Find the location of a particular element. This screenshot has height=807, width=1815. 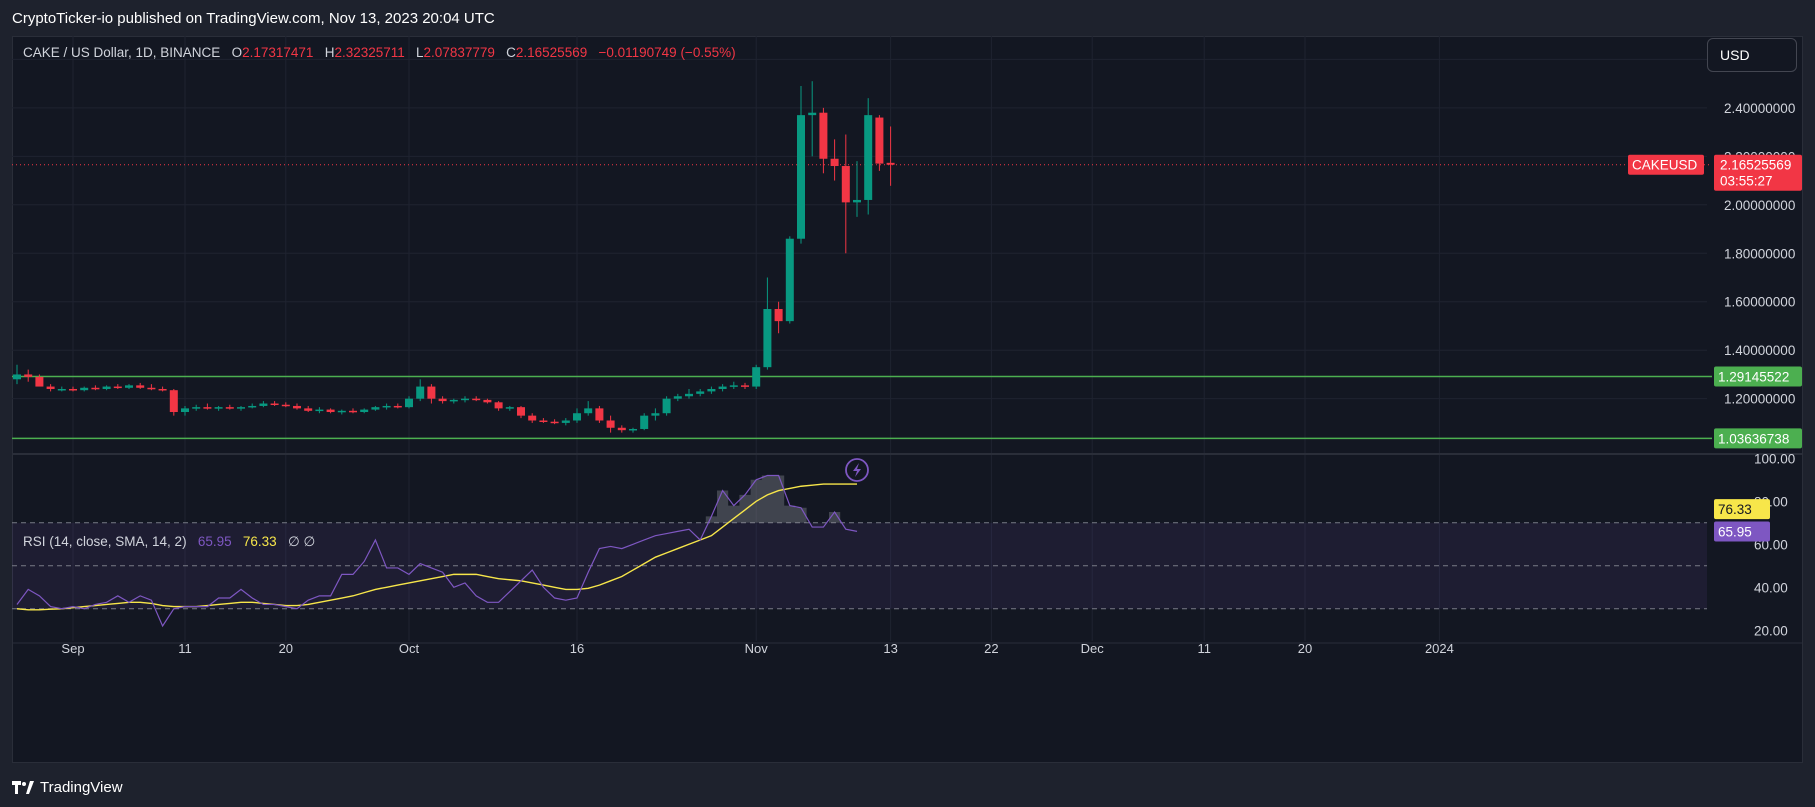

rsi-title: RSI (14, close, SMA, 14, 2) is located at coordinates (105, 541).